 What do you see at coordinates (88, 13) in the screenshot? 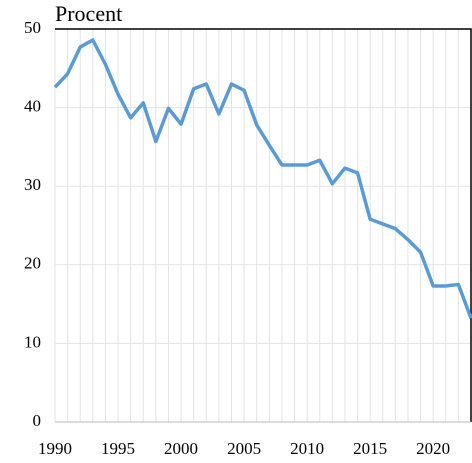
I see `y-axis-label: Procent` at bounding box center [88, 13].